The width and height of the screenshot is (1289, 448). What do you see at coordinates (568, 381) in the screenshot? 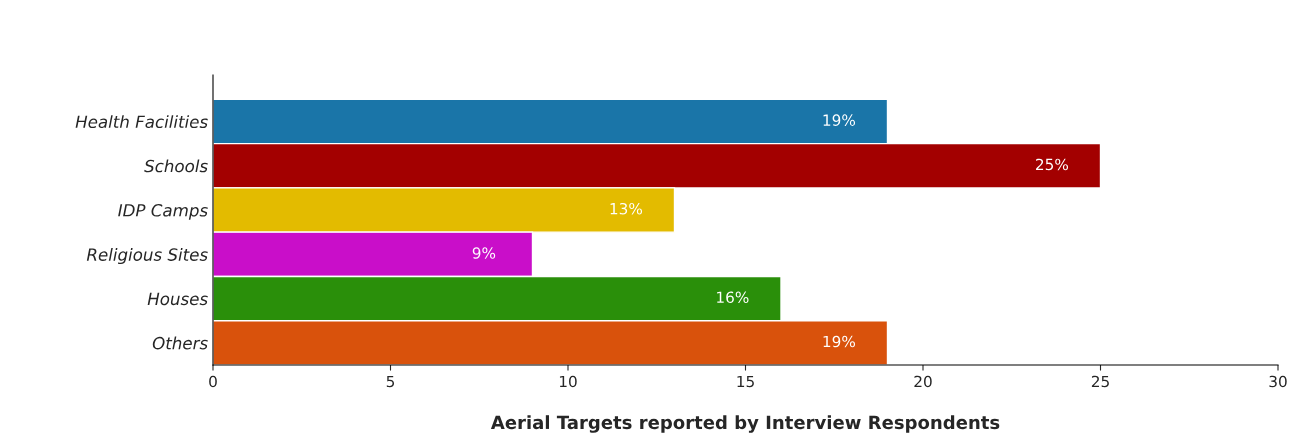
I see `x-tick-label: 10` at bounding box center [568, 381].